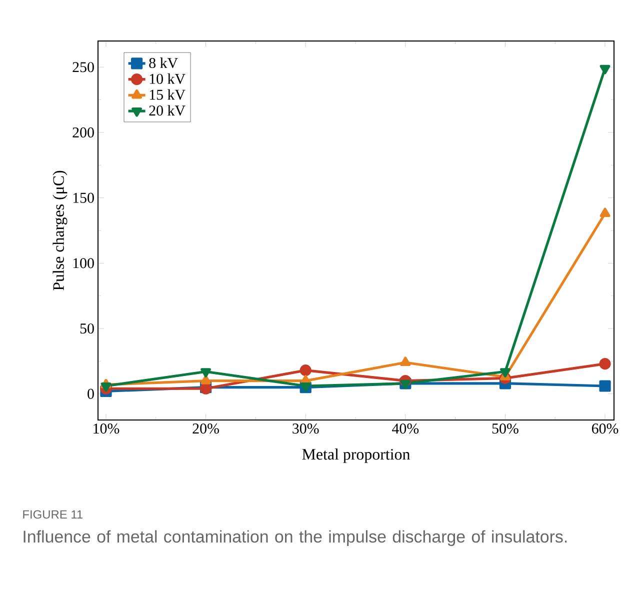 The width and height of the screenshot is (642, 592). I want to click on y-tick-label: 100, so click(83, 263).